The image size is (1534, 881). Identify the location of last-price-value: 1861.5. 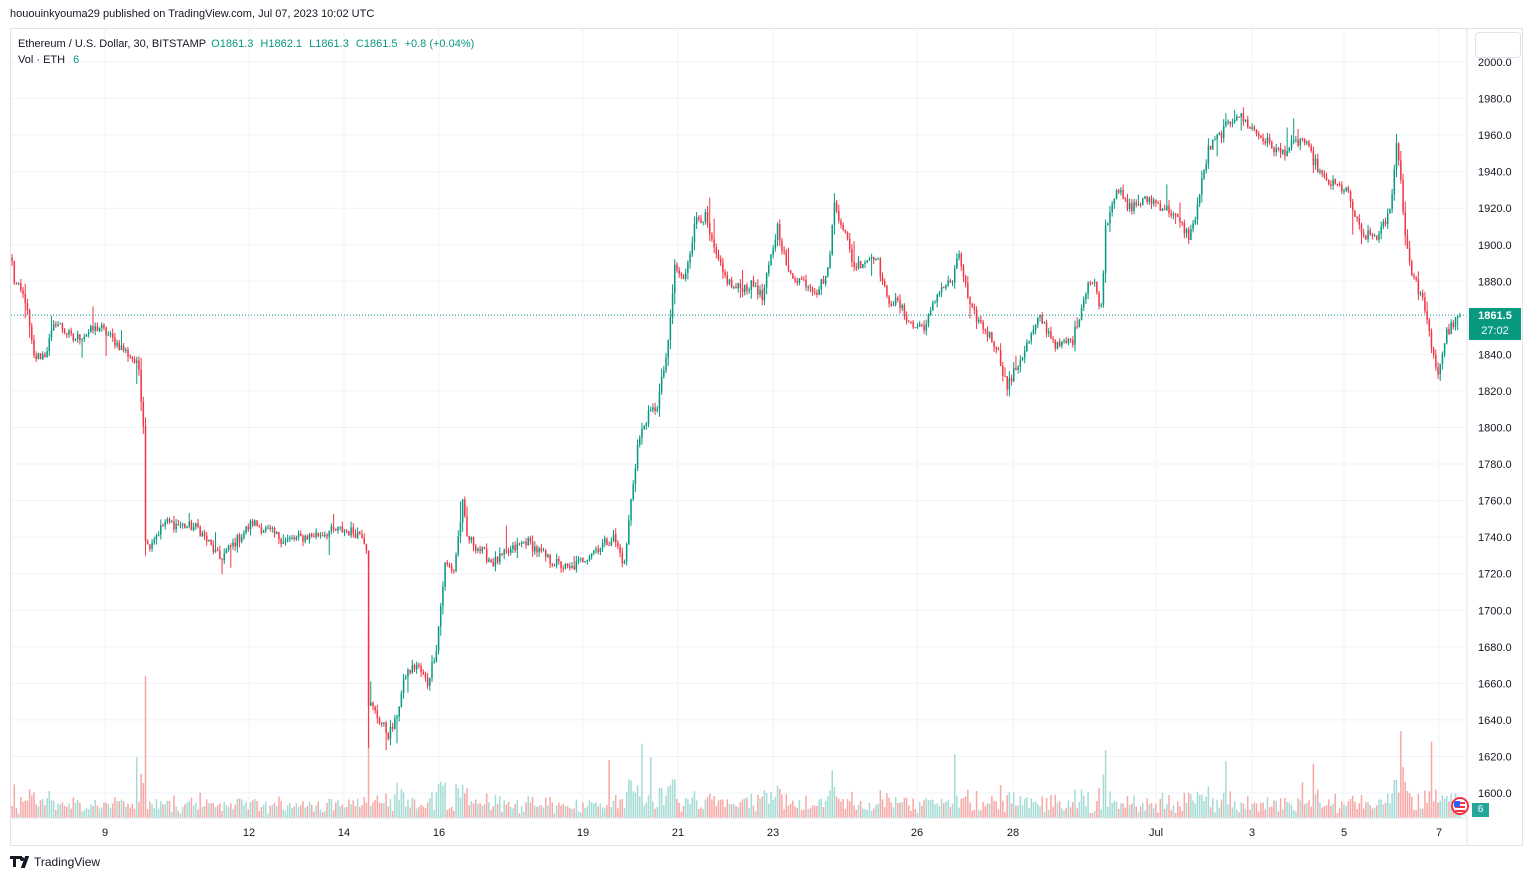
(1495, 316).